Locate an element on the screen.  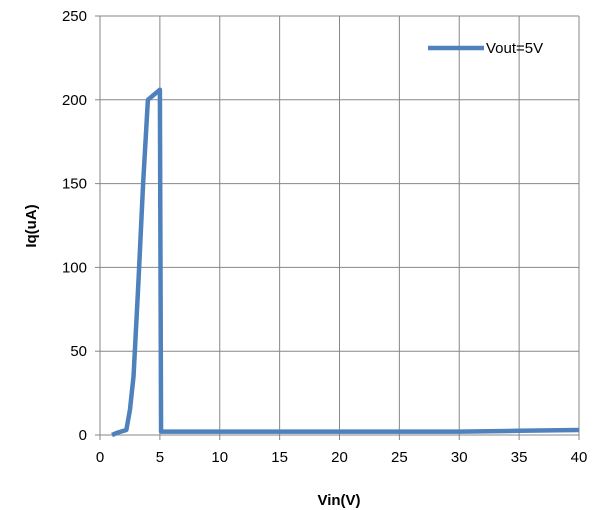
y-tick-label: 100 is located at coordinates (74, 267).